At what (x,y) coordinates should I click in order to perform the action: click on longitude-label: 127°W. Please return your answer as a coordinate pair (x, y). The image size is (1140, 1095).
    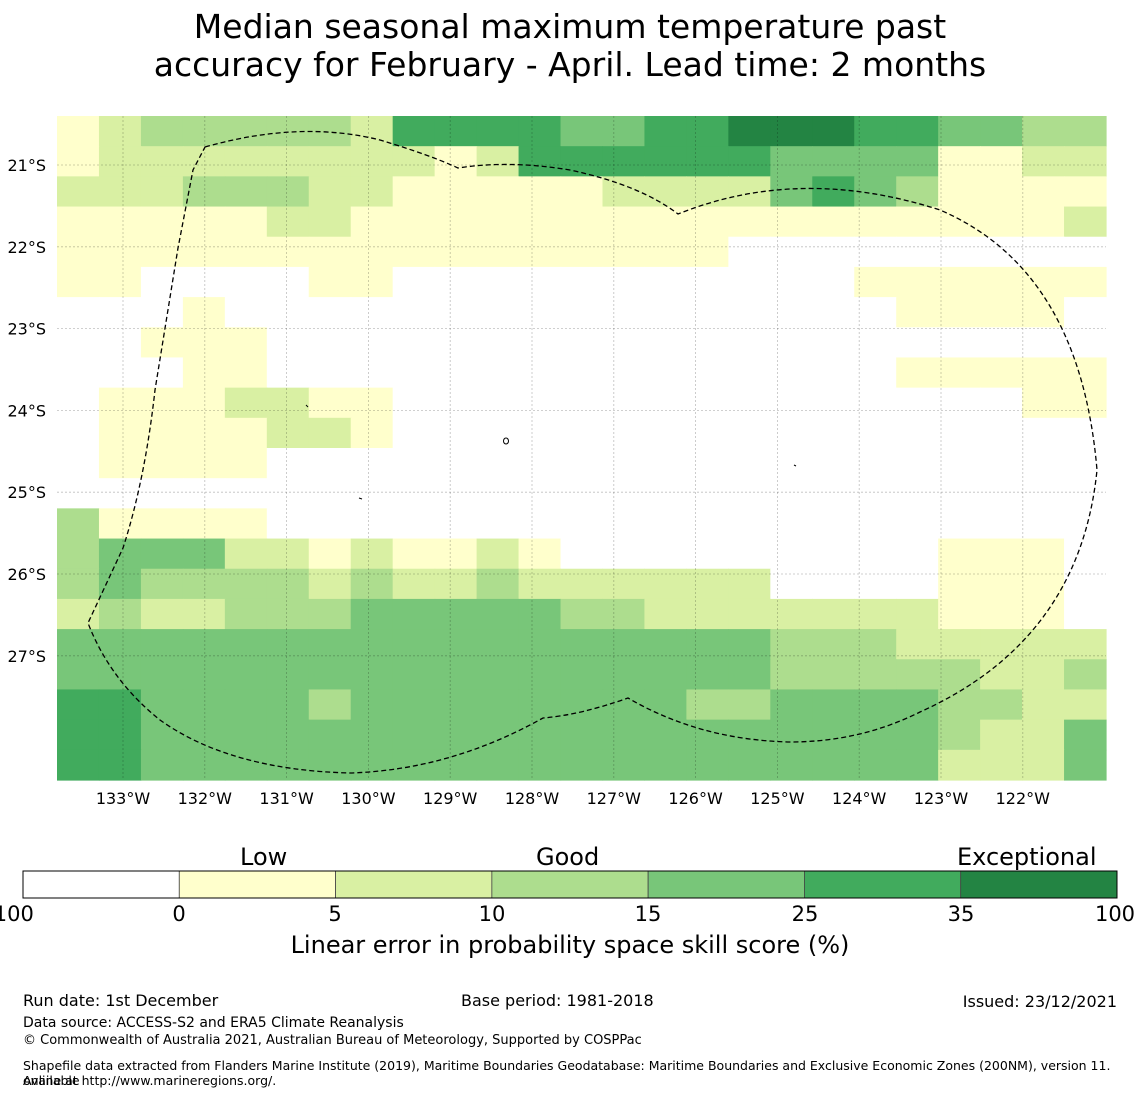
    Looking at the image, I should click on (614, 798).